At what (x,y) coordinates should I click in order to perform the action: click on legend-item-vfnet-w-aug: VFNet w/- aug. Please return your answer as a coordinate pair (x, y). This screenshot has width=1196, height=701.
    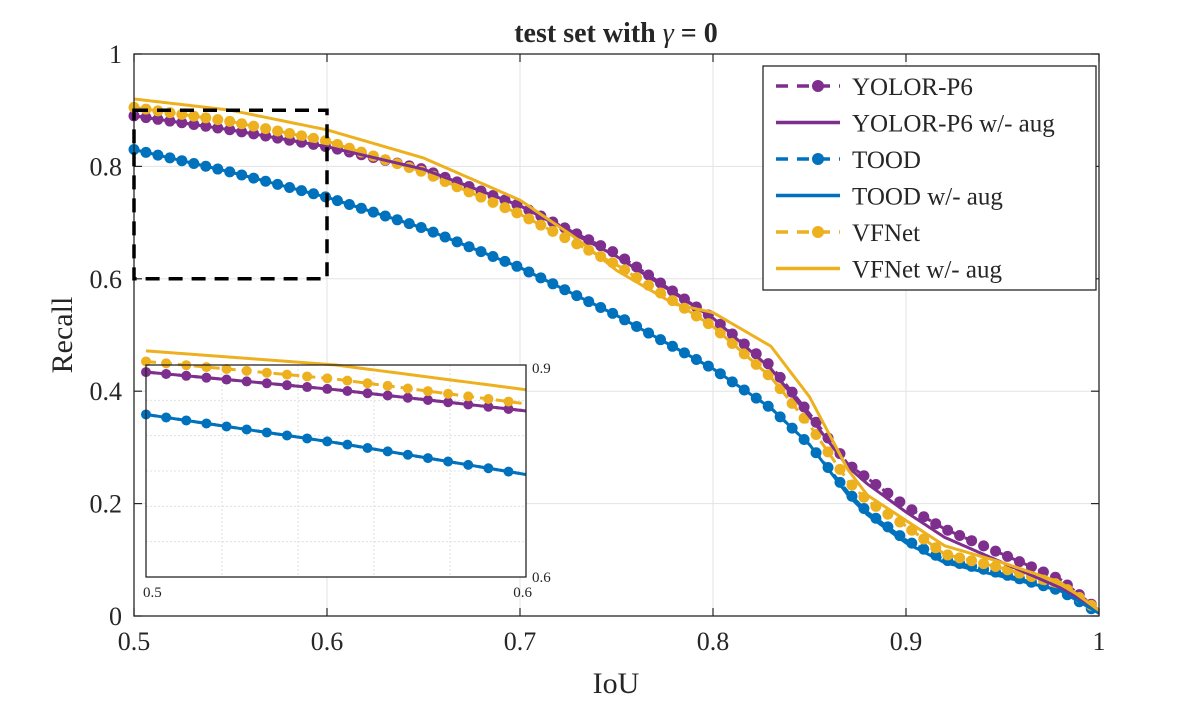
    Looking at the image, I should click on (889, 270).